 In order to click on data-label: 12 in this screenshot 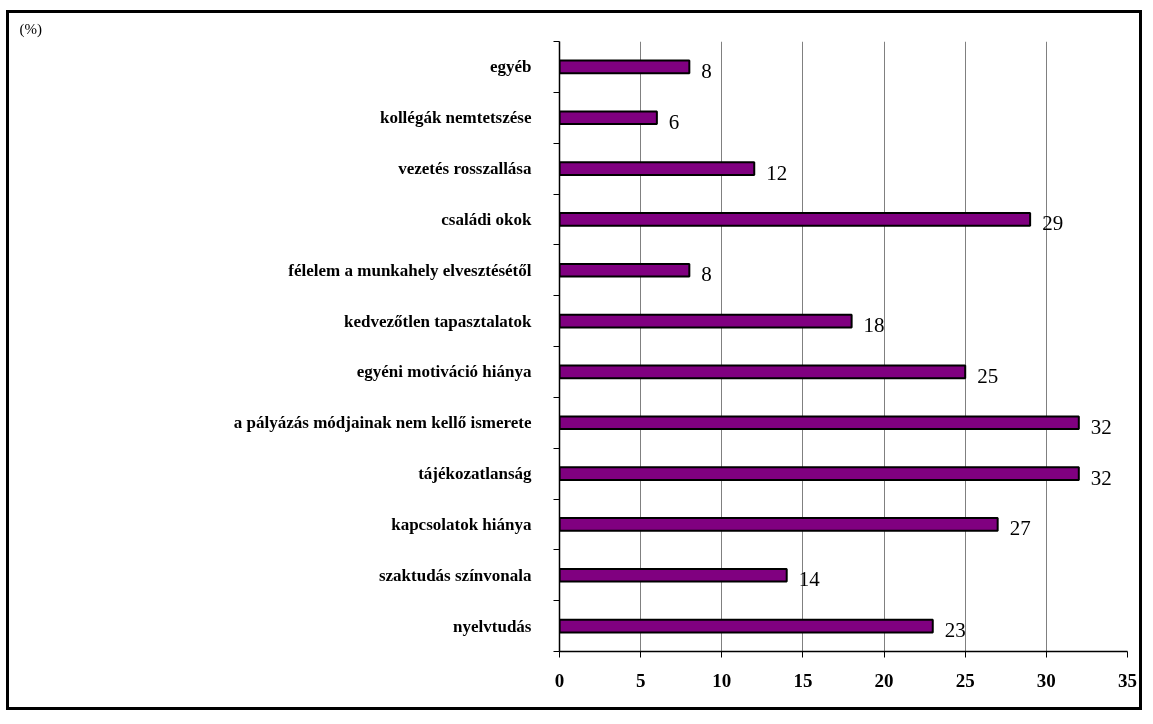, I will do `click(777, 172)`.